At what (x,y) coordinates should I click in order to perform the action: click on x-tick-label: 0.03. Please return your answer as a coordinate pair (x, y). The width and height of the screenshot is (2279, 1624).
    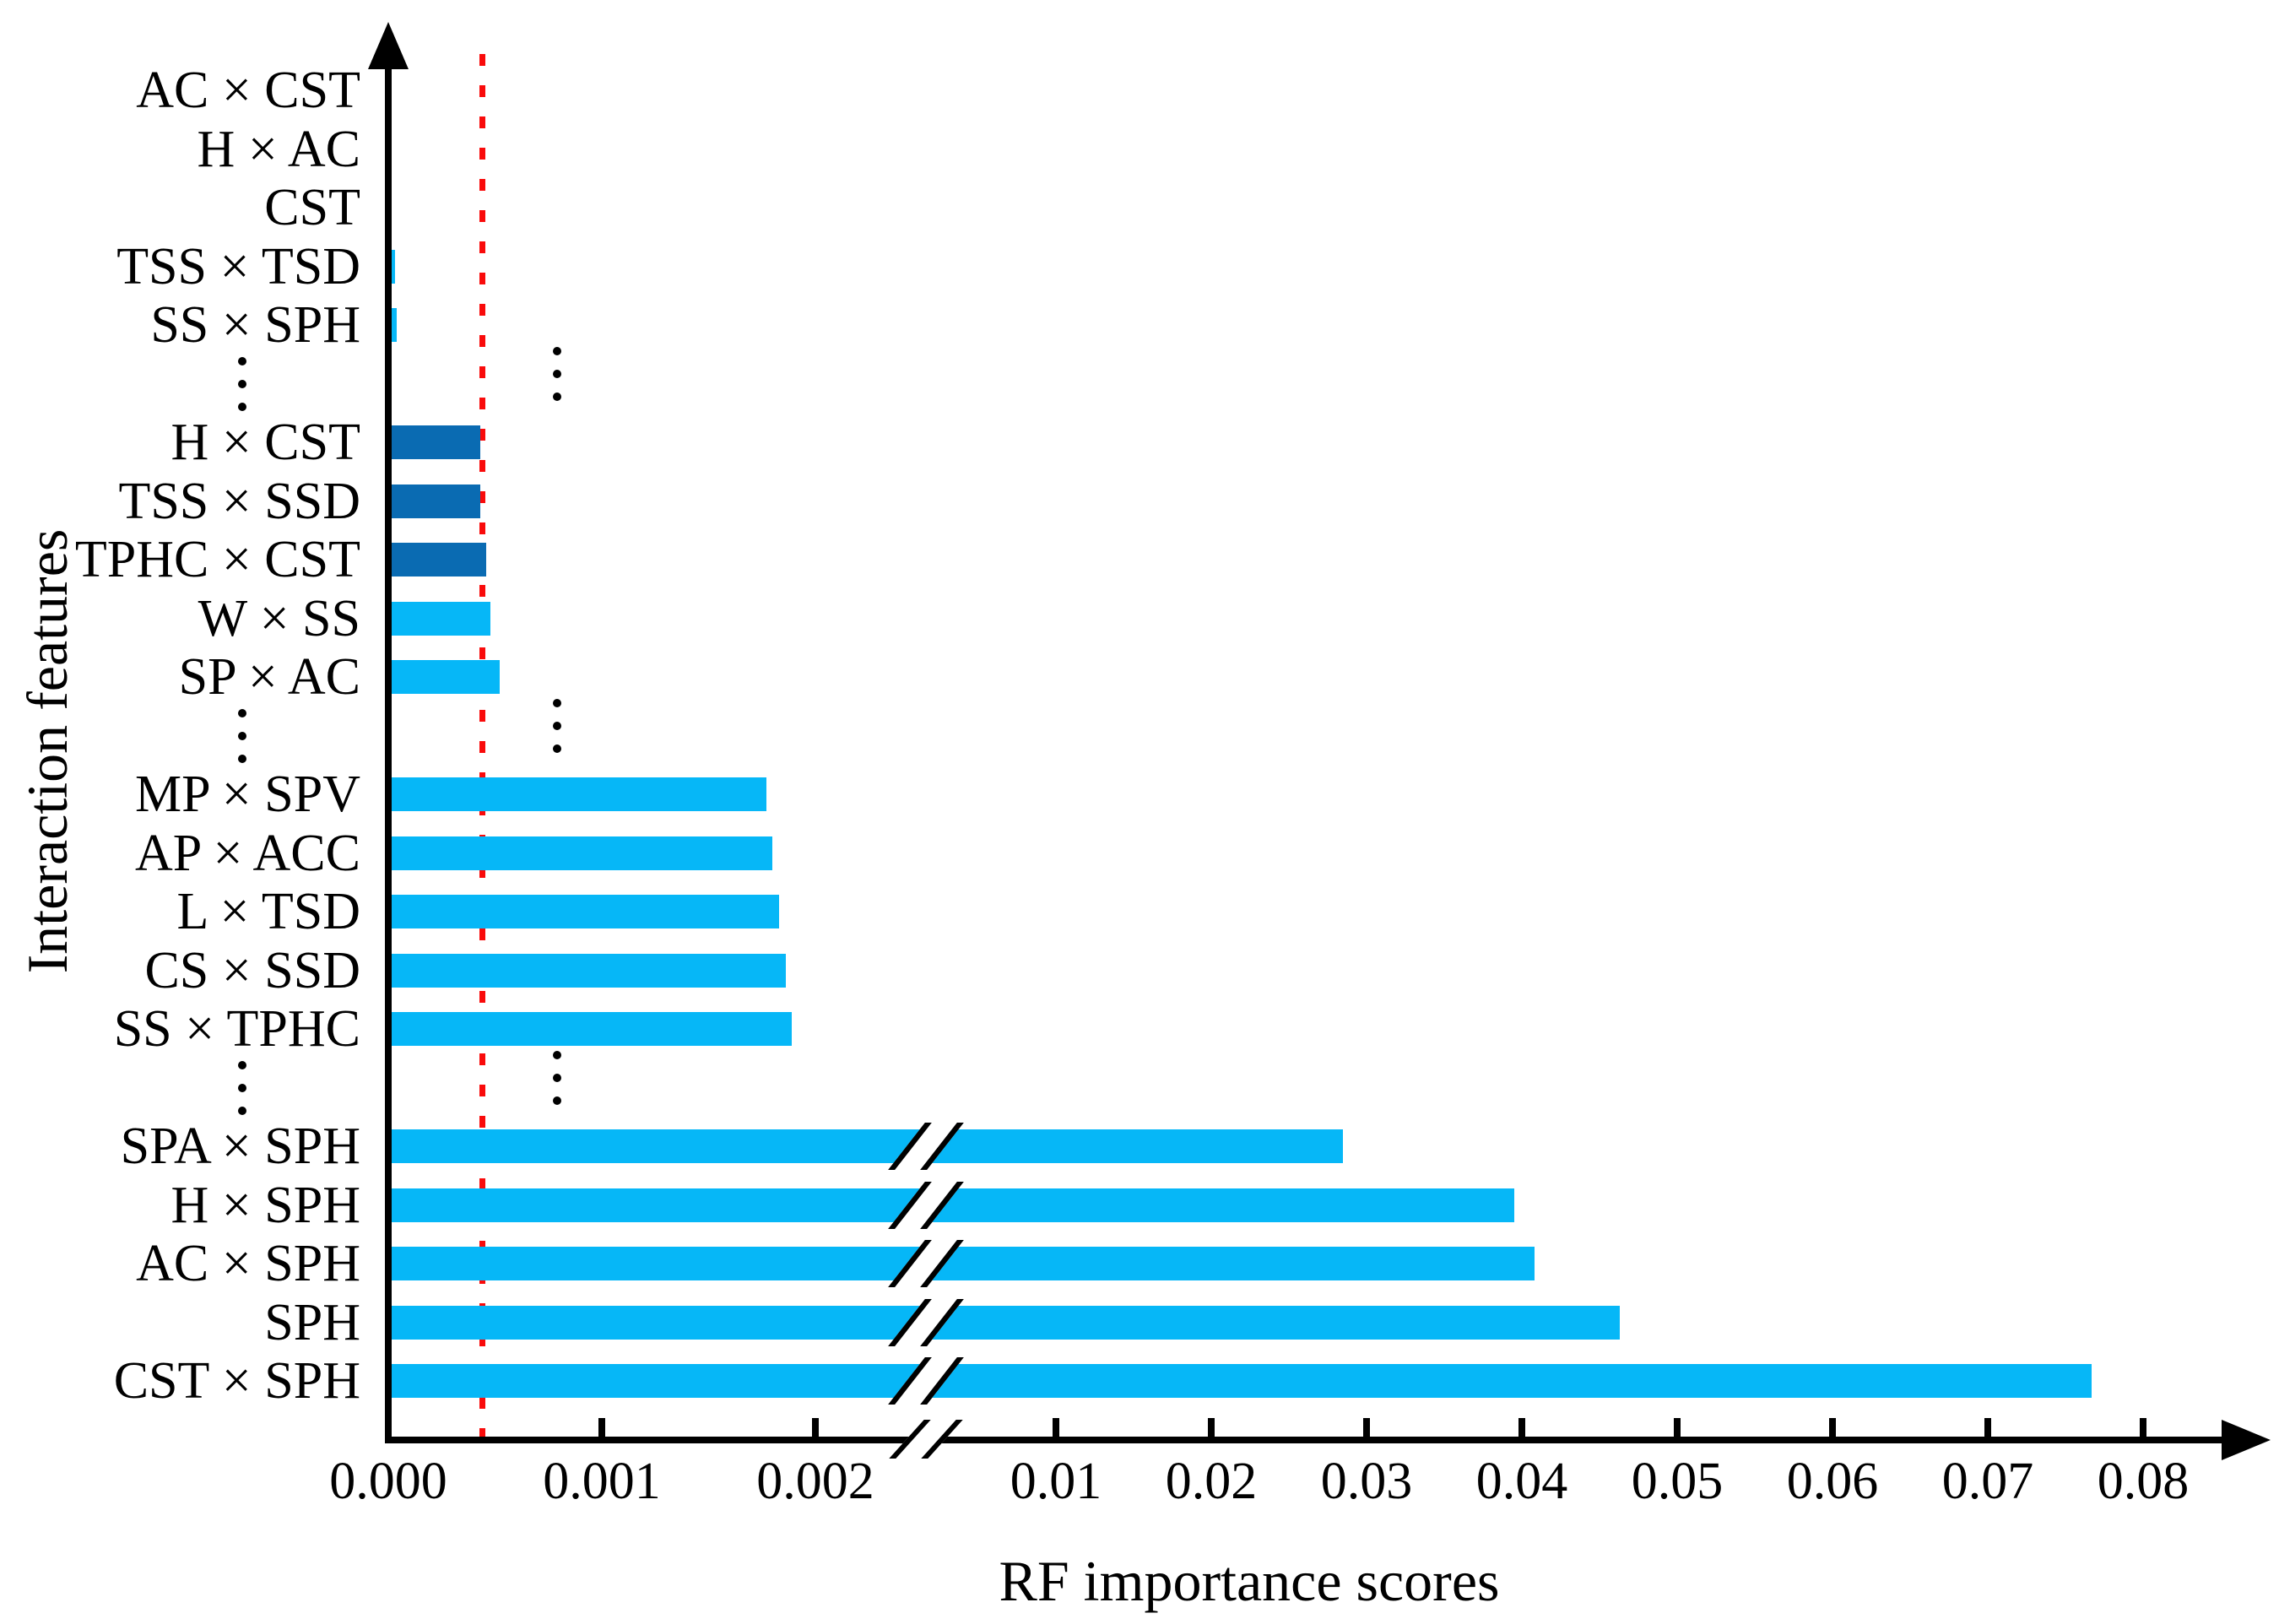
    Looking at the image, I should click on (1366, 1481).